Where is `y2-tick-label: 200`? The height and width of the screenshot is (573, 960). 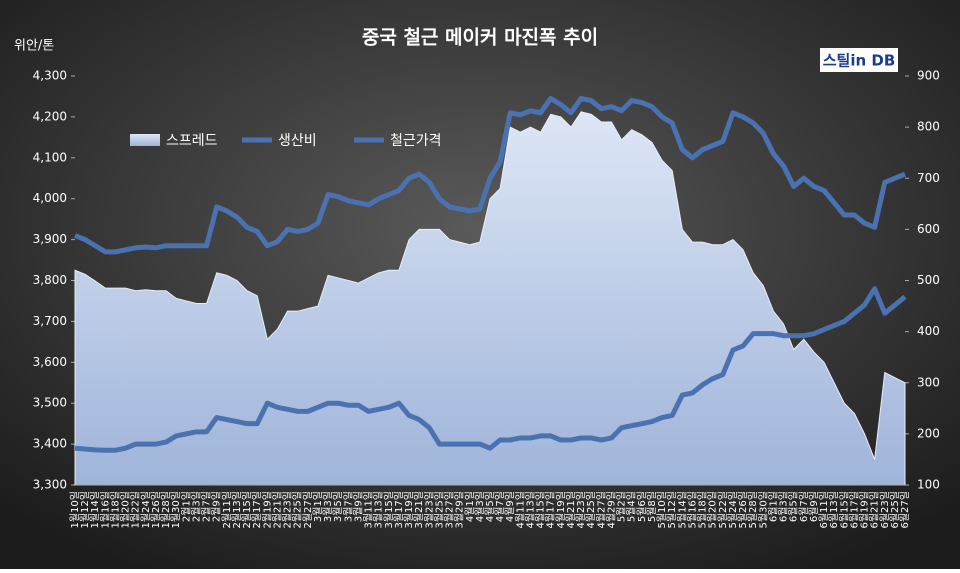 y2-tick-label: 200 is located at coordinates (928, 433).